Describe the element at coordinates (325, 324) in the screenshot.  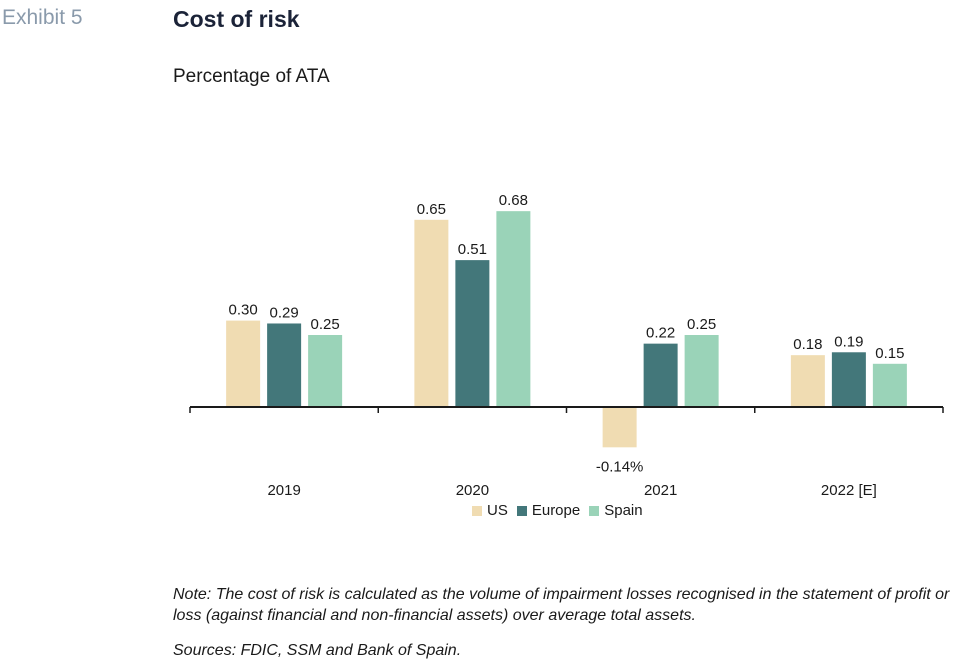
I see `data-label-spain-0: 0.25` at that location.